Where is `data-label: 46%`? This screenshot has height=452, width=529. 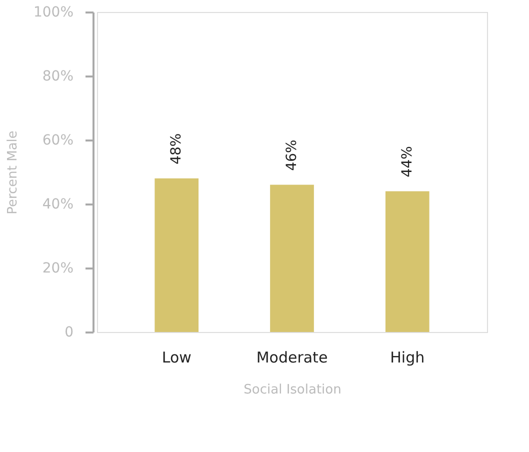 data-label: 46% is located at coordinates (292, 155).